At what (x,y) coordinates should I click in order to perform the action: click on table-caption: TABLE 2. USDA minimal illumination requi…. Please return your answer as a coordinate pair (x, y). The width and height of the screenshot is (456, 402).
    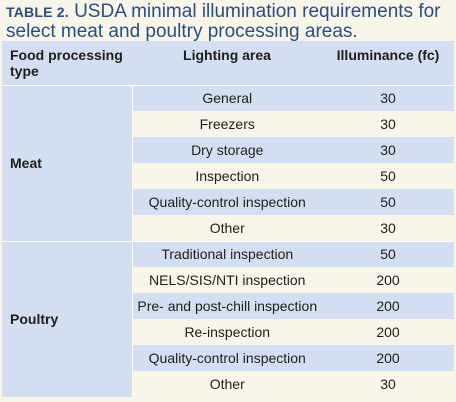
    Looking at the image, I should click on (229, 21).